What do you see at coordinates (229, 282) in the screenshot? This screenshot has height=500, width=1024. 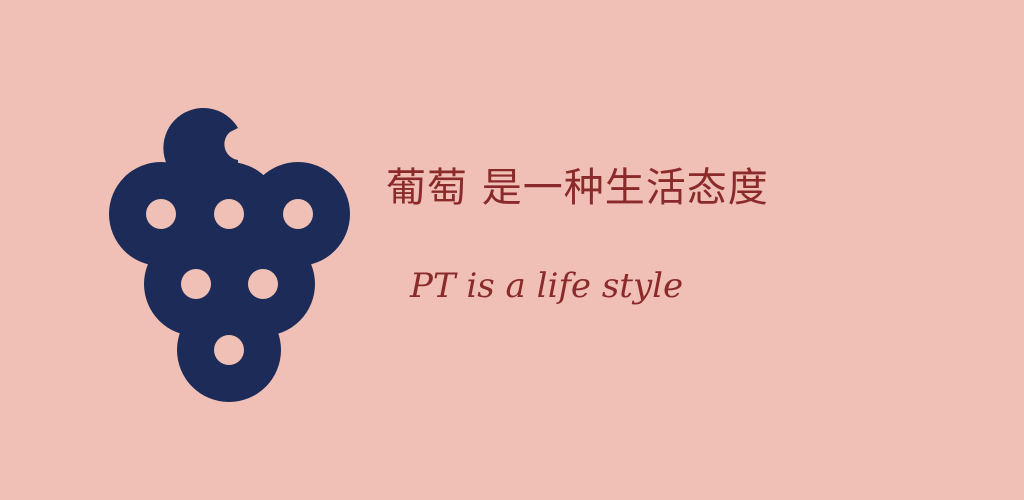 I see `grape-holes` at bounding box center [229, 282].